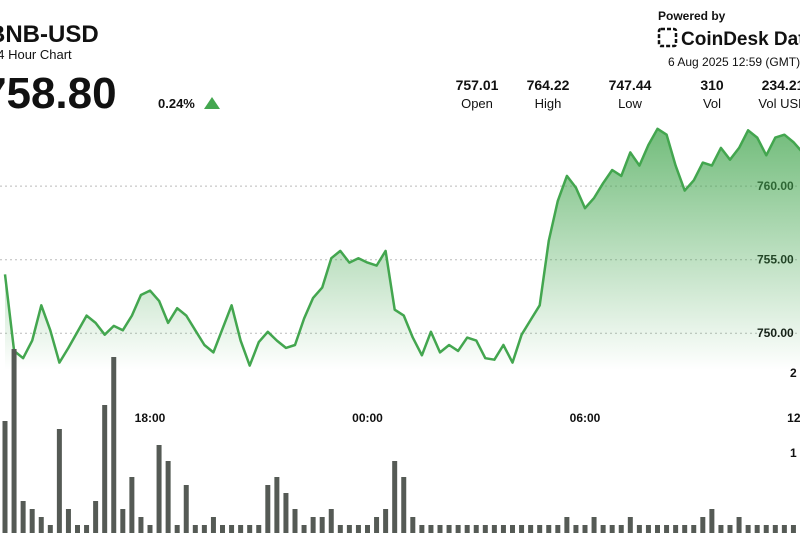  What do you see at coordinates (36, 54) in the screenshot?
I see `subtitle: 24 Hour Chart` at bounding box center [36, 54].